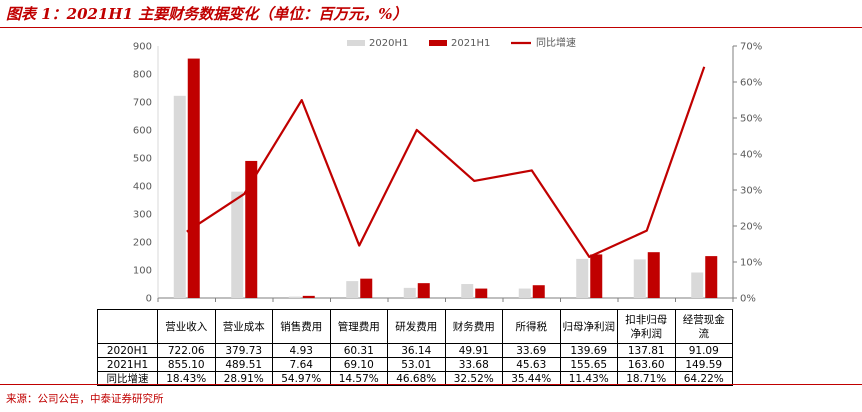 The width and height of the screenshot is (862, 412). What do you see at coordinates (301, 364) in the screenshot?
I see `table-cell-value: 7.64` at bounding box center [301, 364].